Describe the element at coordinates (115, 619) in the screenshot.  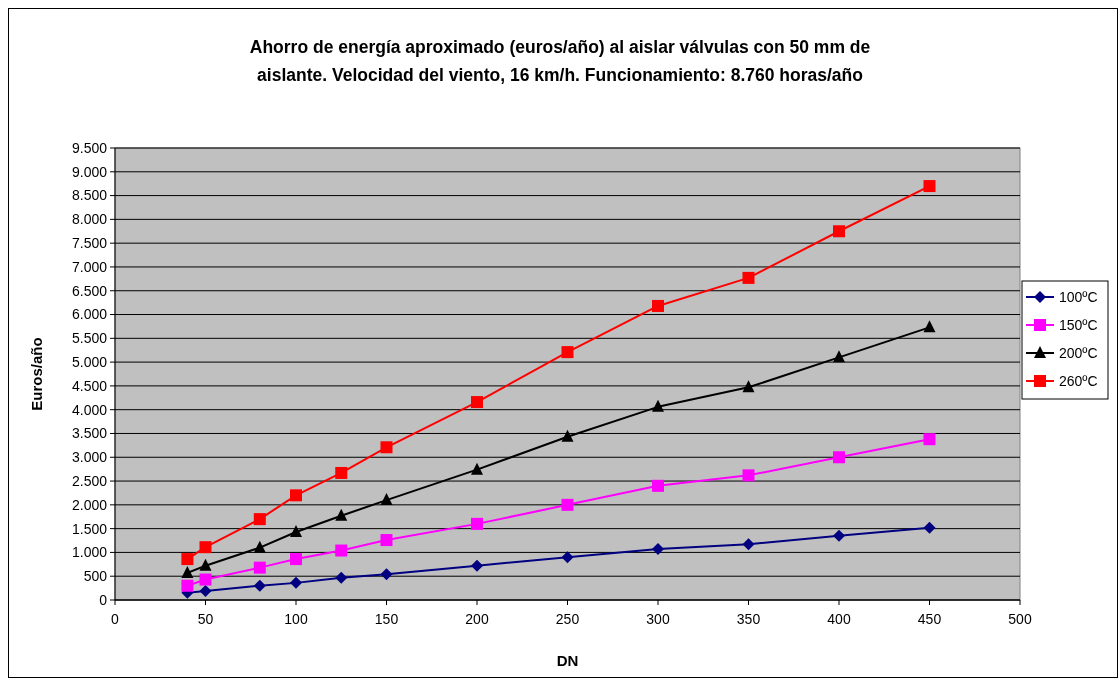
I see `x-tick-label: 0` at that location.